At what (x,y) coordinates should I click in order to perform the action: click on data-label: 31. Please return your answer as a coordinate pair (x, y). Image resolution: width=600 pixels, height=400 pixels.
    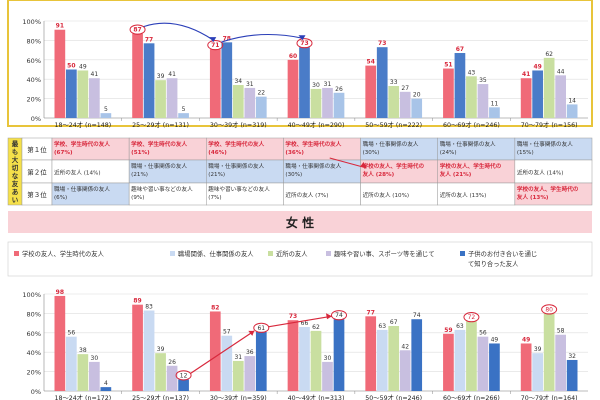
    Looking at the image, I should click on (328, 84).